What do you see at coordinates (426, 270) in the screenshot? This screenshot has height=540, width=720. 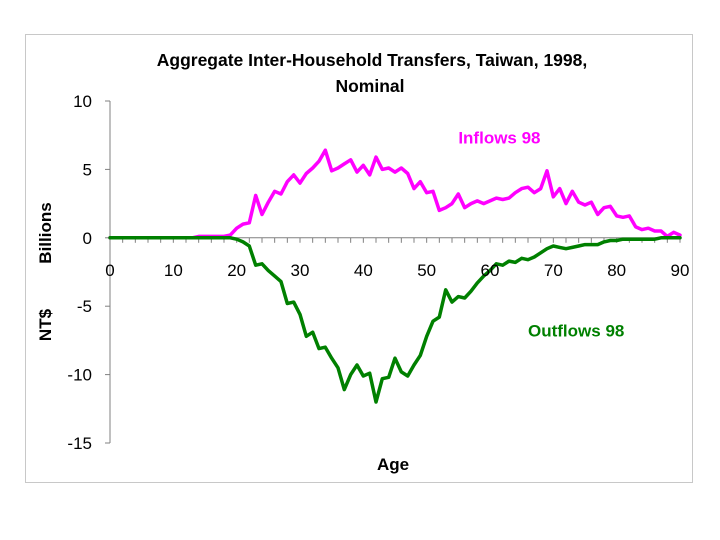 I see `x-tick-label: 50` at bounding box center [426, 270].